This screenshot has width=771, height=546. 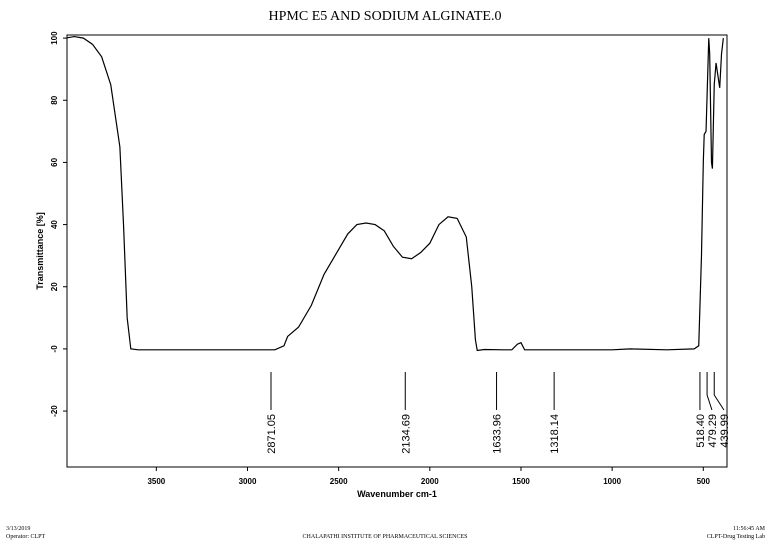 What do you see at coordinates (385, 16) in the screenshot?
I see `chart-title: HPMC E5 AND SODIUM ALGINATE.0` at bounding box center [385, 16].